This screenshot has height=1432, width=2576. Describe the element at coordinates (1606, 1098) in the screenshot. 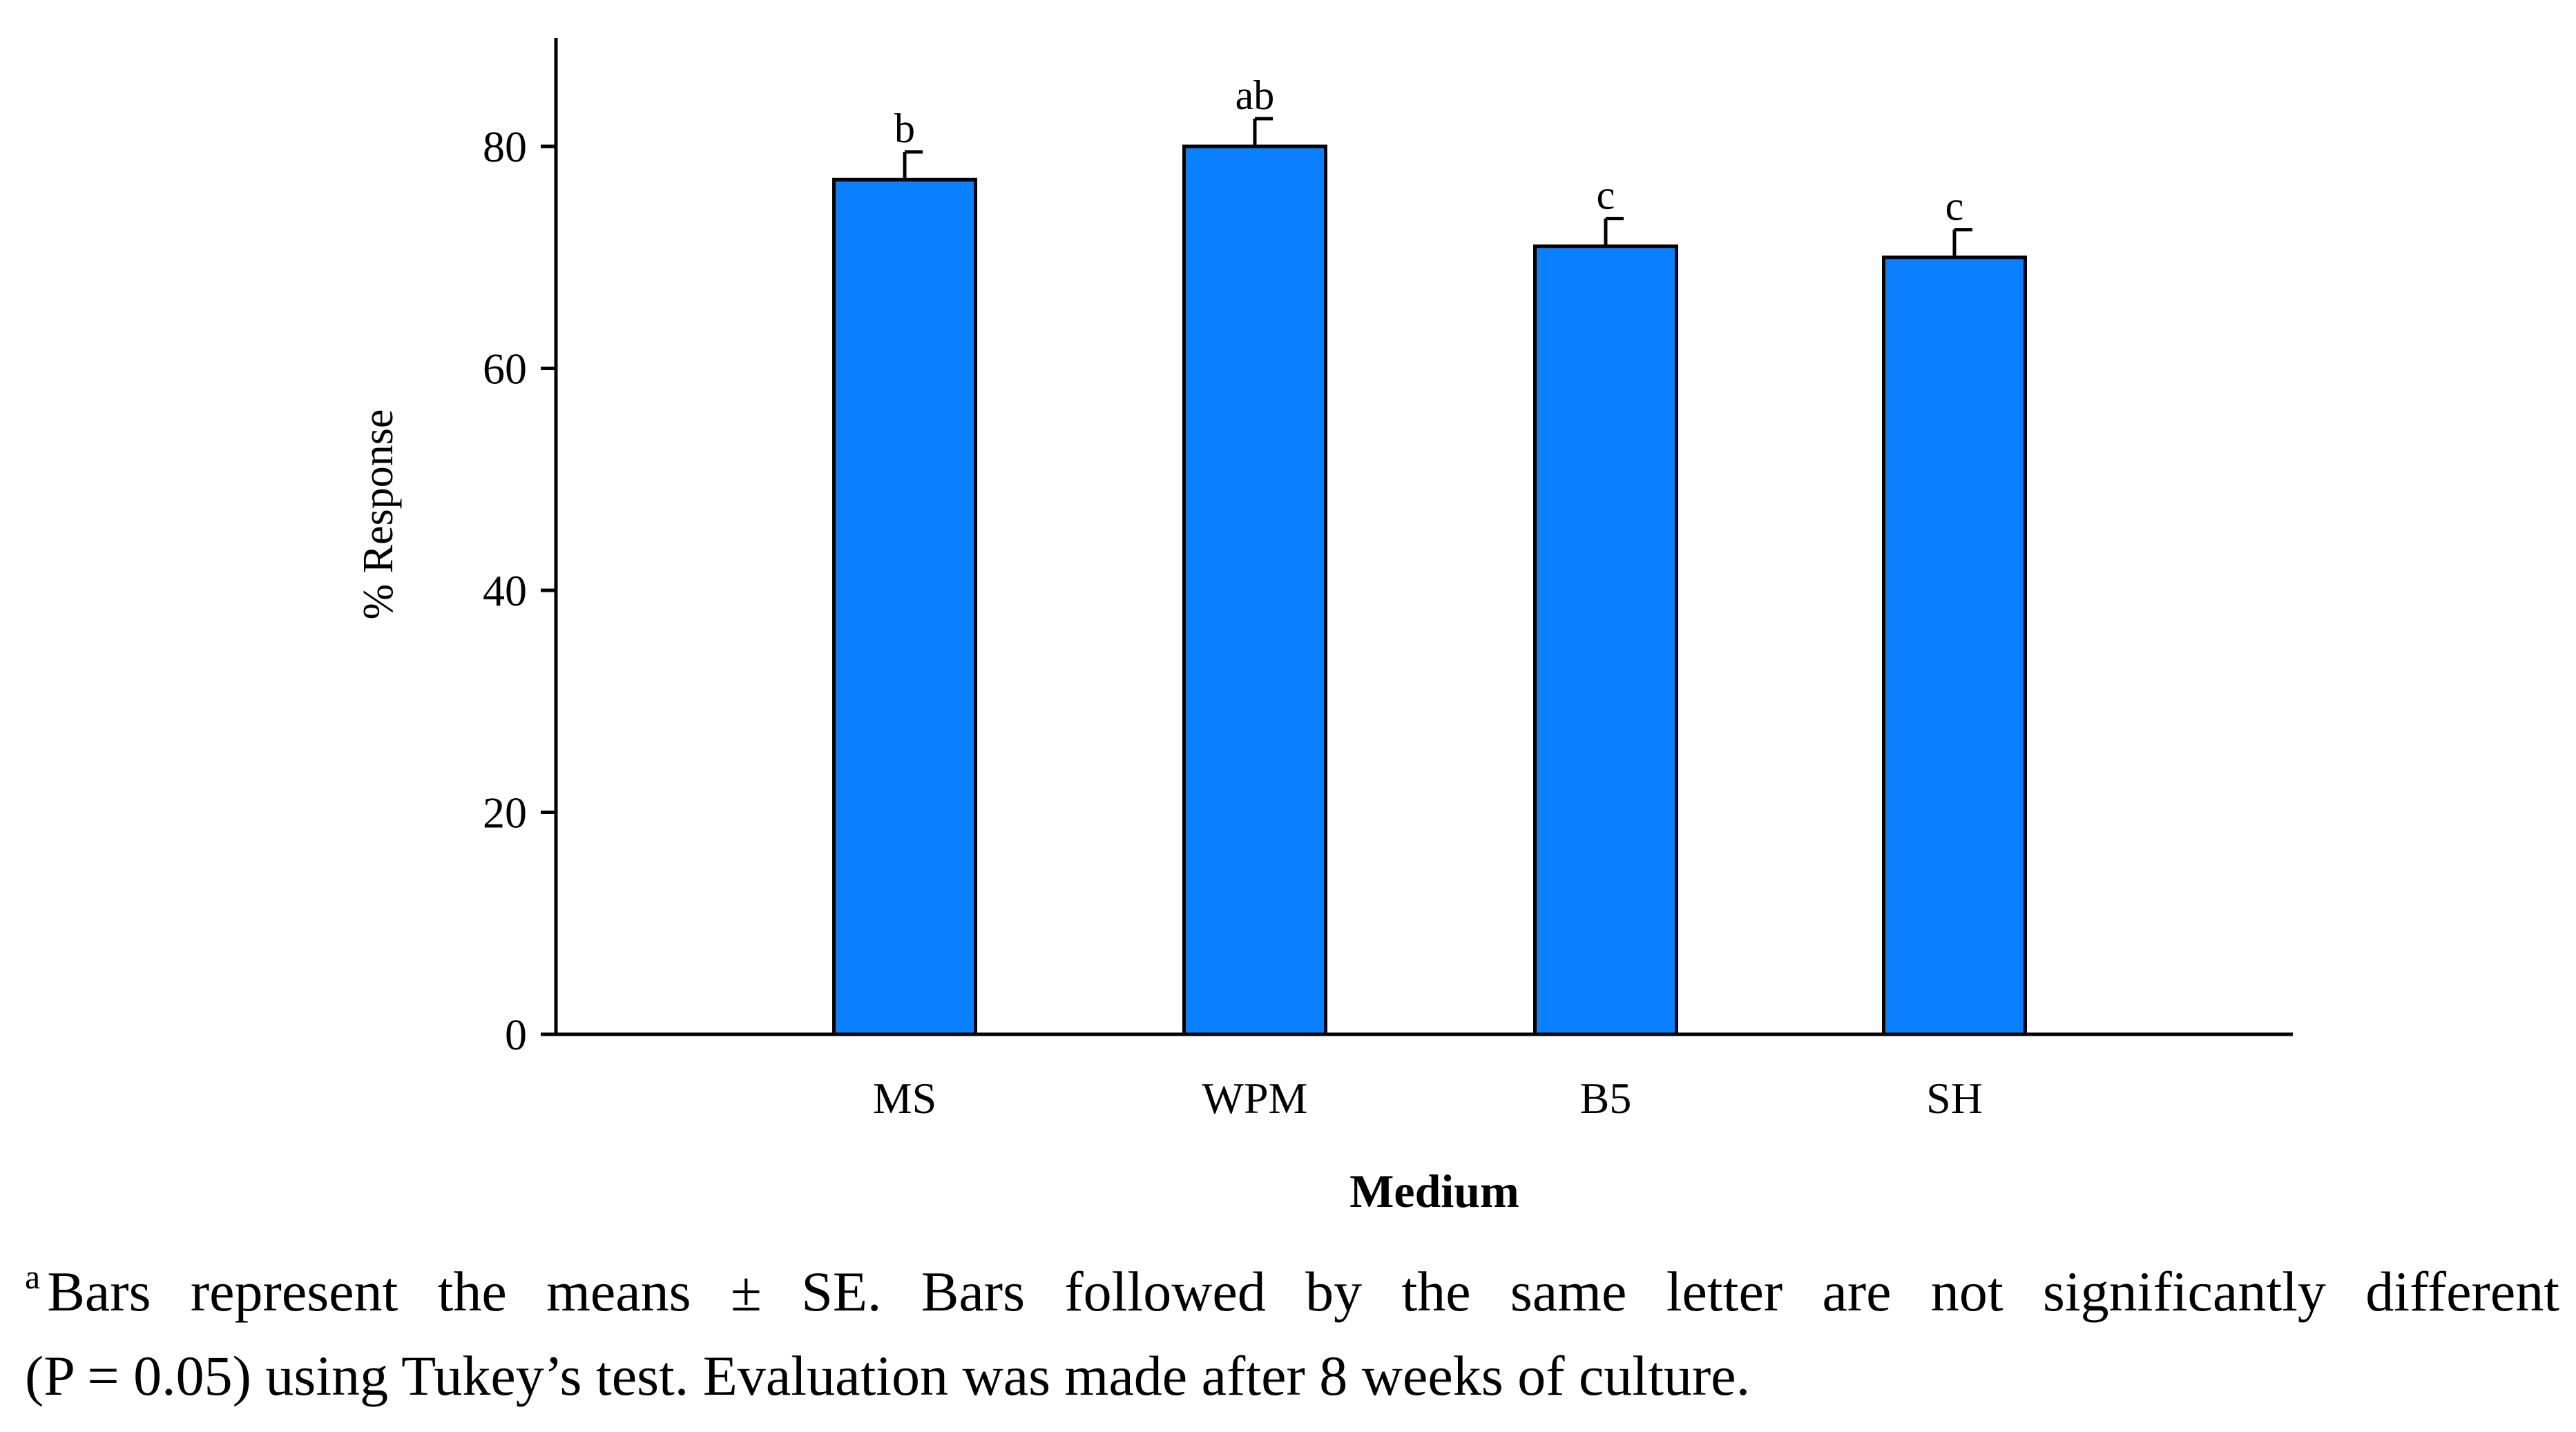

I see `x-tick-label: B5` at that location.